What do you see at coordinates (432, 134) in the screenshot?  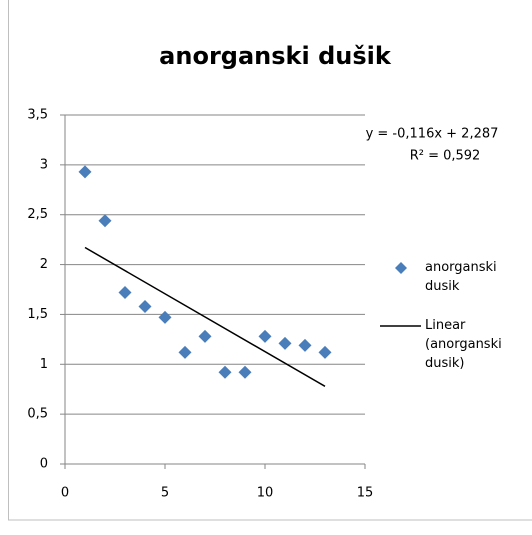 I see `trendline-equation: y = -0,116x + 2,287` at bounding box center [432, 134].